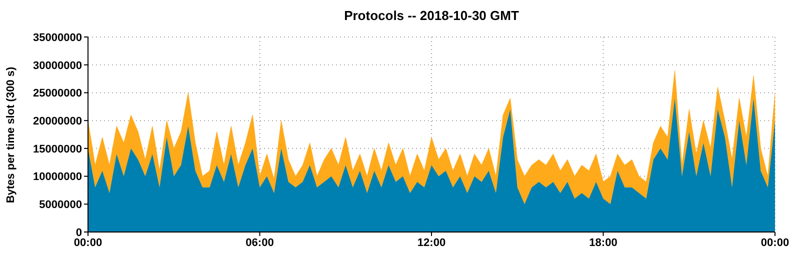 Image resolution: width=794 pixels, height=260 pixels. What do you see at coordinates (431, 242) in the screenshot?
I see `x-tick-label: 12:00` at bounding box center [431, 242].